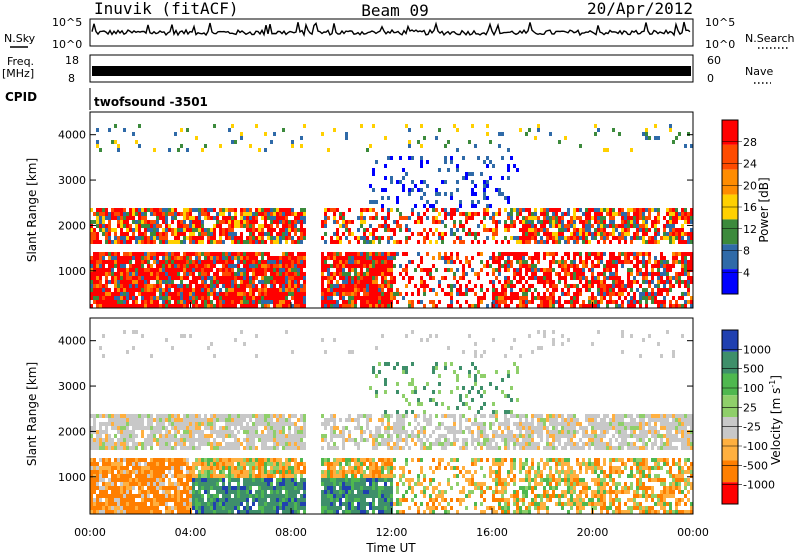  Describe the element at coordinates (750, 207) in the screenshot. I see `power-colorbar-tick-label: 16` at that location.